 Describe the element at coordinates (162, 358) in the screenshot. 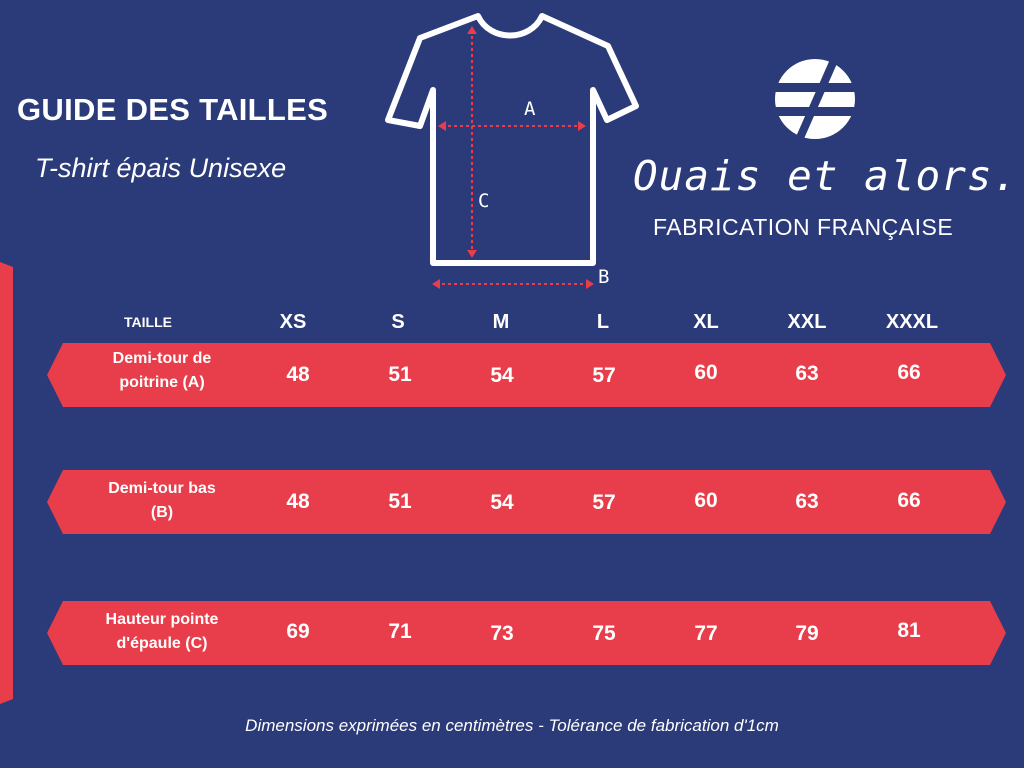

I see `row-label-line1: Demi-tour de` at that location.